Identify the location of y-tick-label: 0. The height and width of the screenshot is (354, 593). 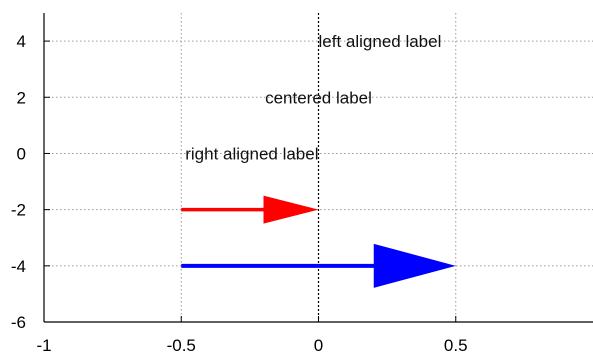
(21, 153).